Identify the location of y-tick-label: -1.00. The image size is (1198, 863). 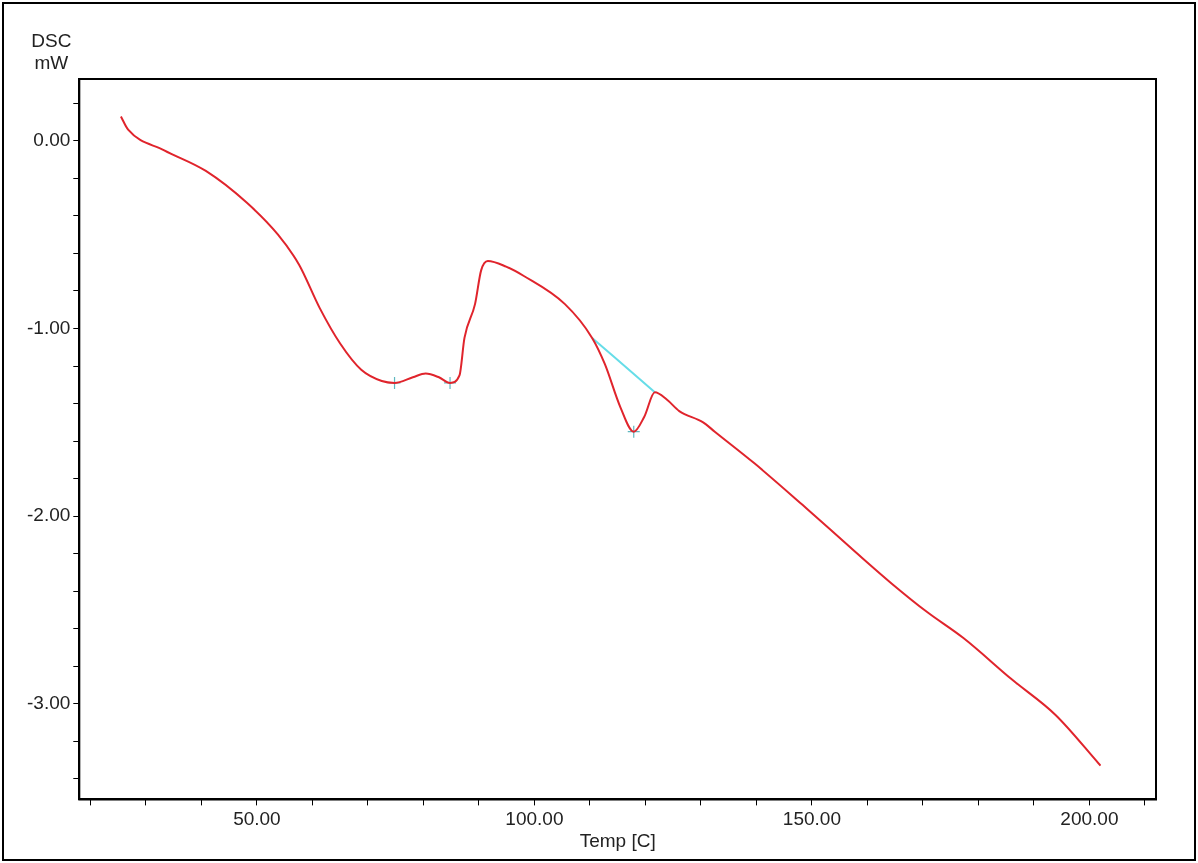
(48, 327).